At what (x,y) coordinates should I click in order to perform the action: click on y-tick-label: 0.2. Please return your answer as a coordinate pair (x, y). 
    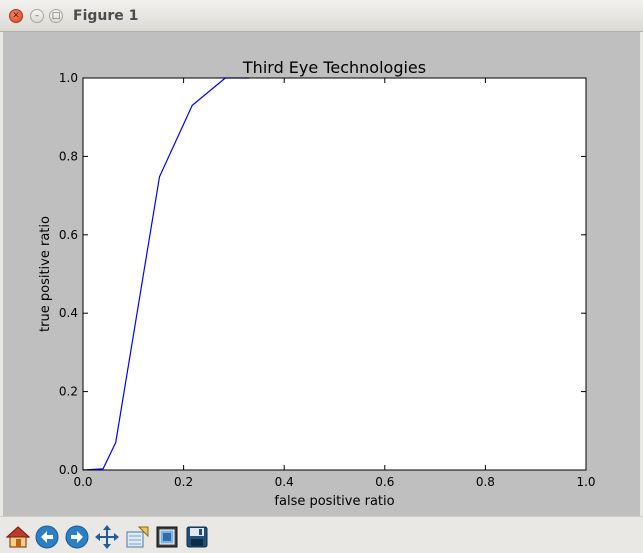
    Looking at the image, I should click on (68, 392).